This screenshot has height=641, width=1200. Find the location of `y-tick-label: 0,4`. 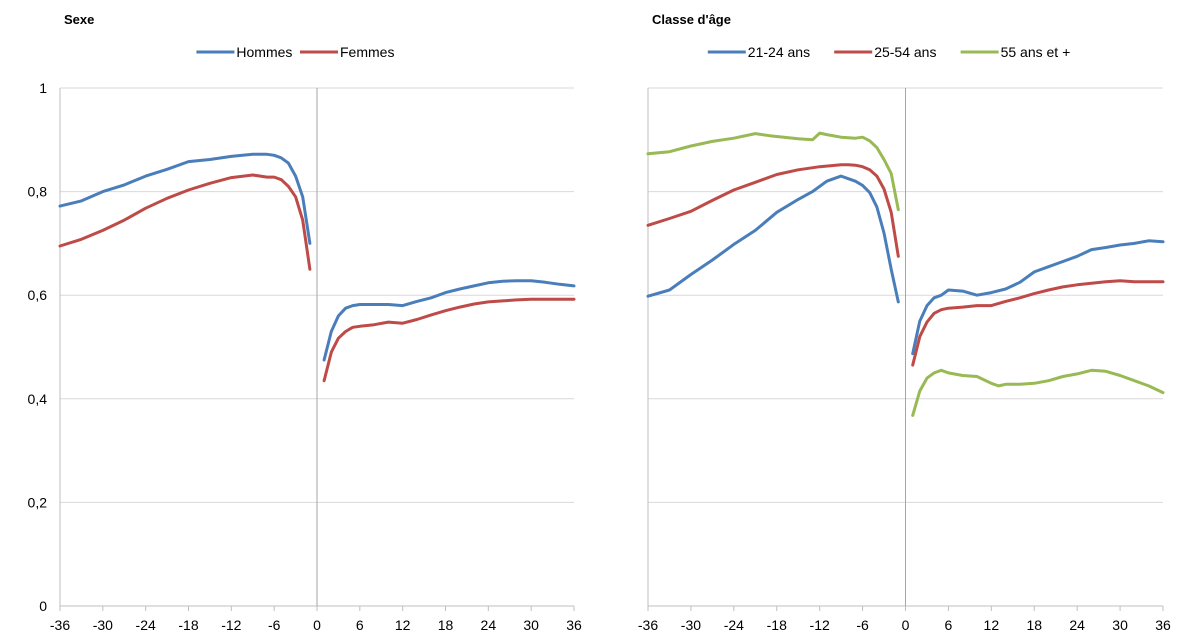

y-tick-label: 0,4 is located at coordinates (38, 399).